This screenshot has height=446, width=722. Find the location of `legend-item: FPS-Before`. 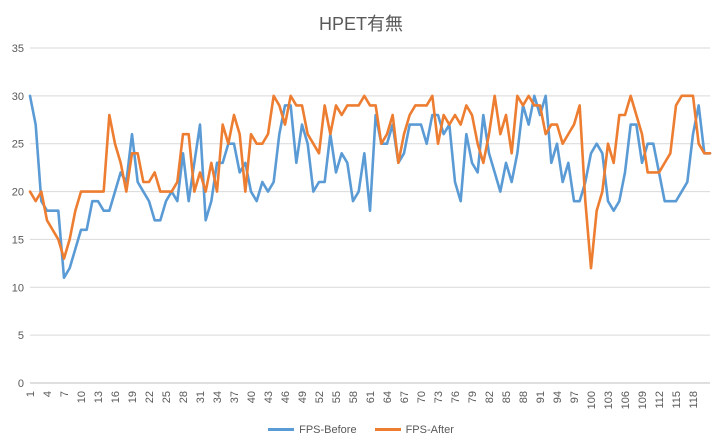

legend-item: FPS-Before is located at coordinates (312, 429).